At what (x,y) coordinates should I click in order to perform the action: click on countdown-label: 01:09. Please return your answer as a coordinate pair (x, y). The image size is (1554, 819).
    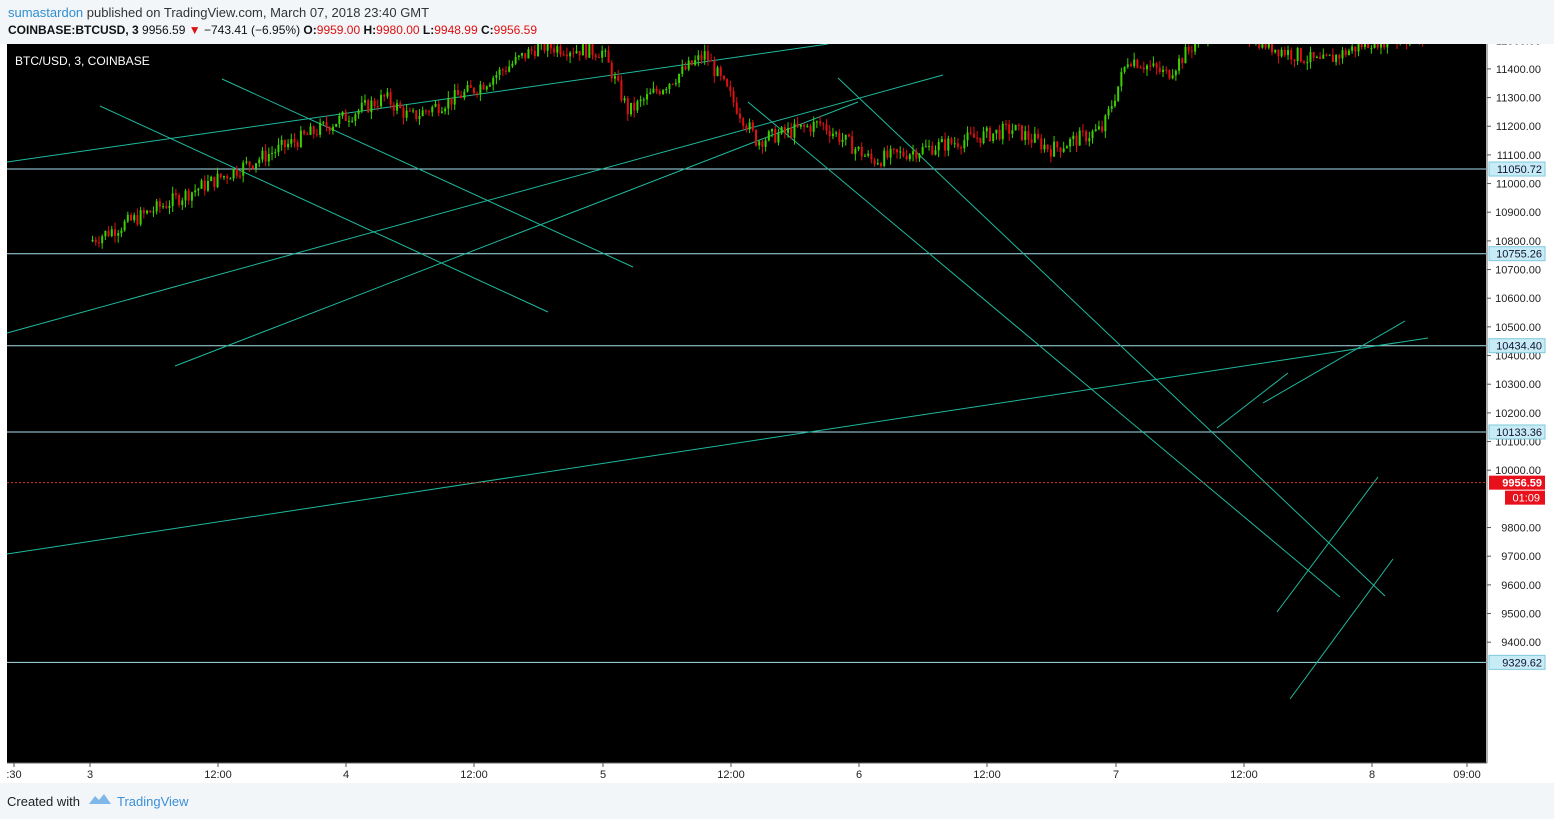
    Looking at the image, I should click on (1526, 499).